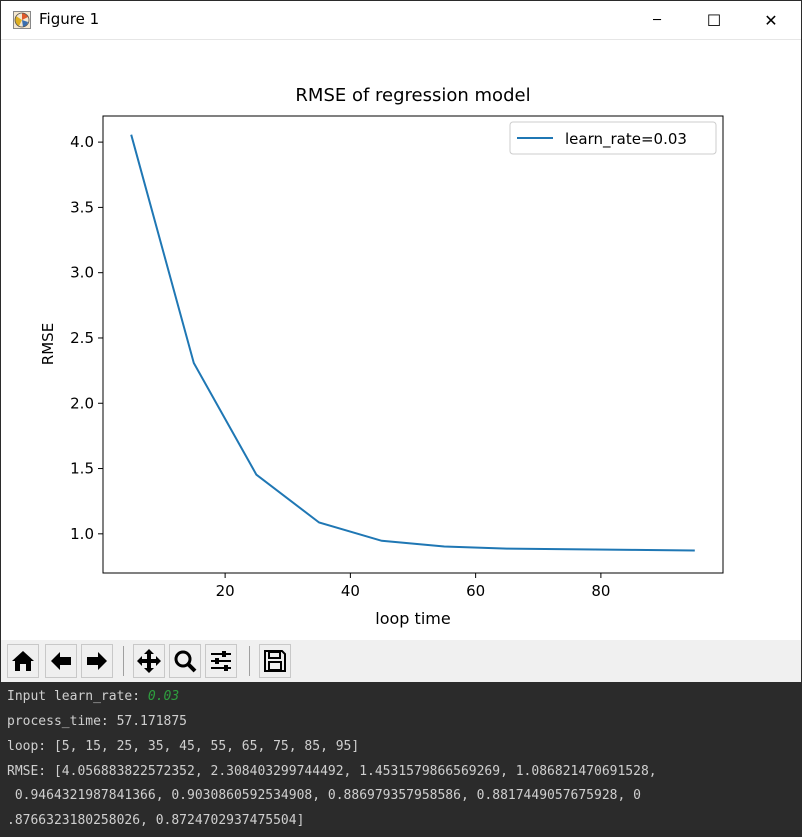  What do you see at coordinates (475, 591) in the screenshot?
I see `x-tick-label: 60` at bounding box center [475, 591].